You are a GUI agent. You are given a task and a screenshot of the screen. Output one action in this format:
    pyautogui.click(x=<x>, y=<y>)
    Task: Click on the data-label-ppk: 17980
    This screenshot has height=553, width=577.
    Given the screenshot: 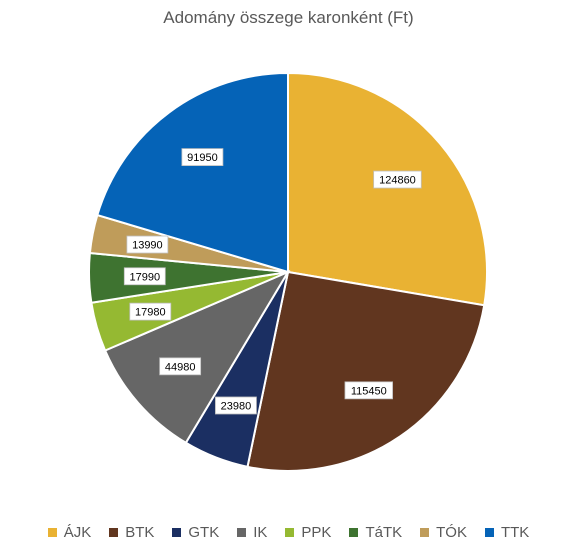 What is the action you would take?
    pyautogui.click(x=150, y=311)
    